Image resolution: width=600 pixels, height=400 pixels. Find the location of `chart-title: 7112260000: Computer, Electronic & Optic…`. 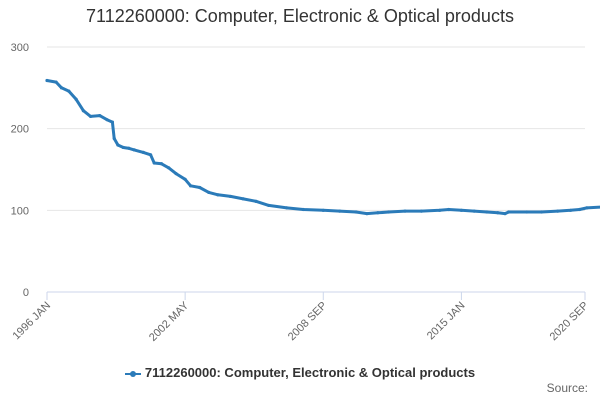

chart-title: 7112260000: Computer, Electronic & Optic… is located at coordinates (300, 16).